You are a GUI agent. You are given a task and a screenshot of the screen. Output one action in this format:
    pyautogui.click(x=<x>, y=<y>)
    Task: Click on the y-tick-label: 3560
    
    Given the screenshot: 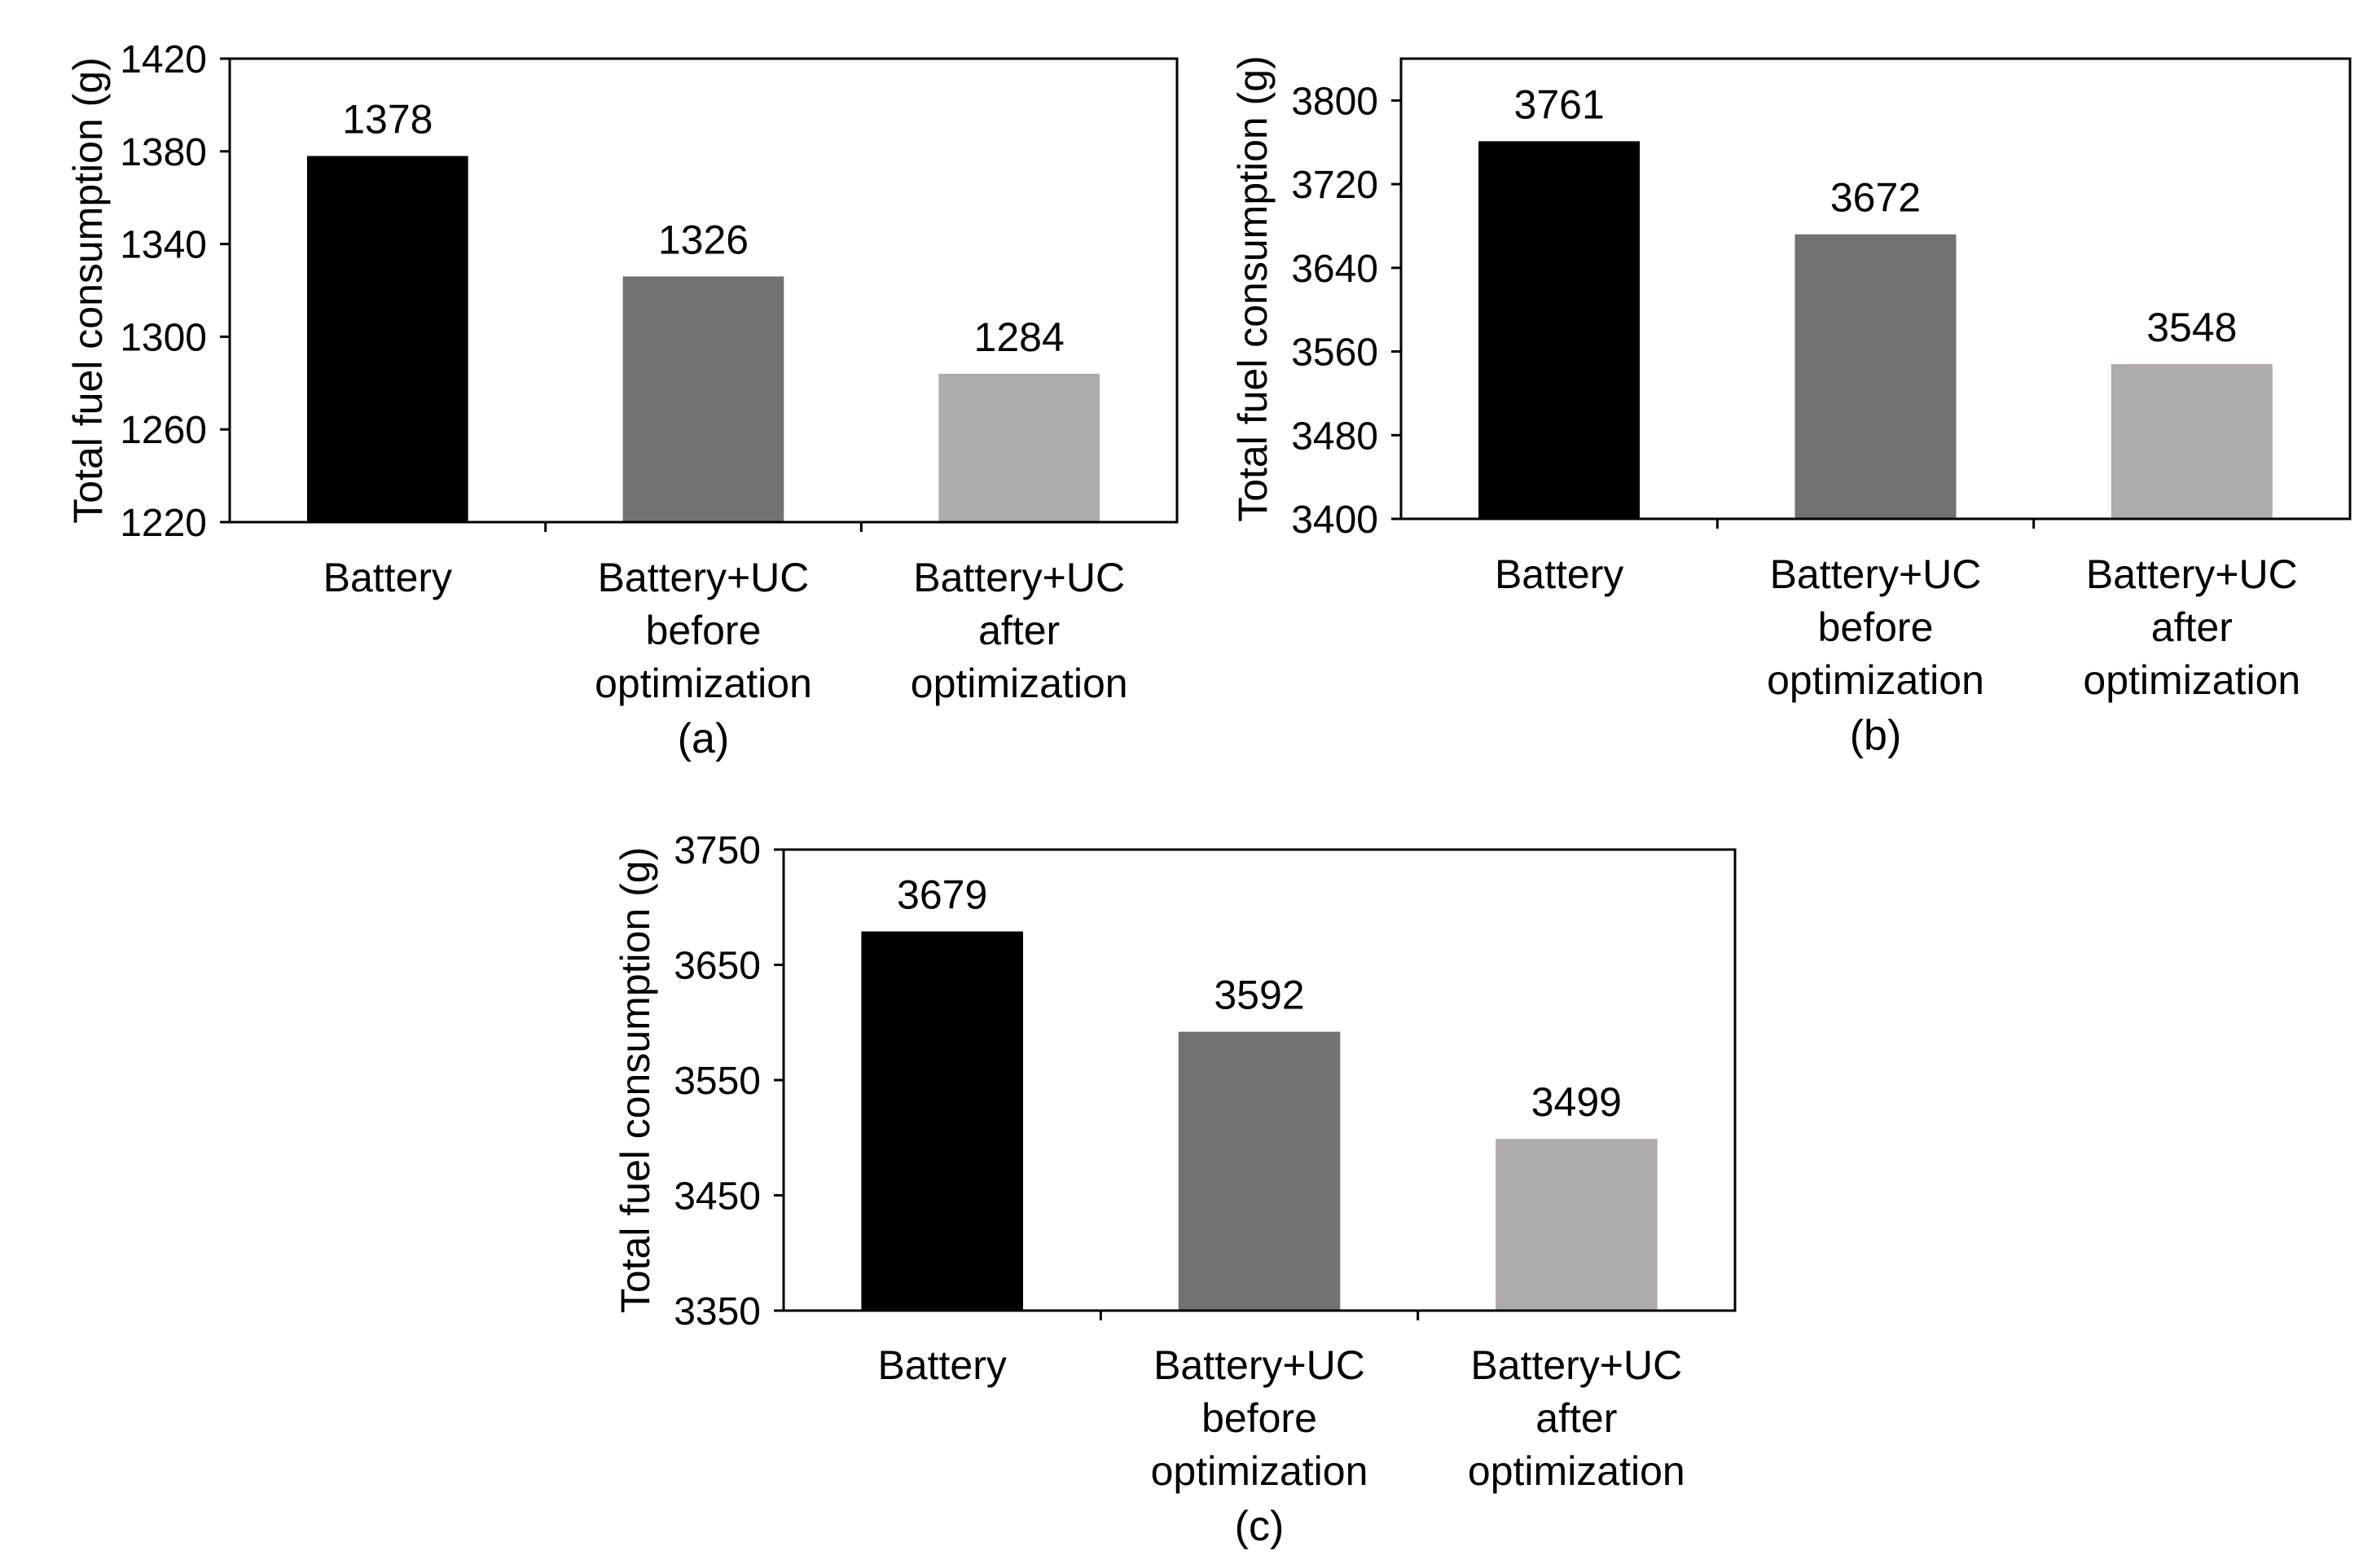 What is the action you would take?
    pyautogui.click(x=1334, y=353)
    